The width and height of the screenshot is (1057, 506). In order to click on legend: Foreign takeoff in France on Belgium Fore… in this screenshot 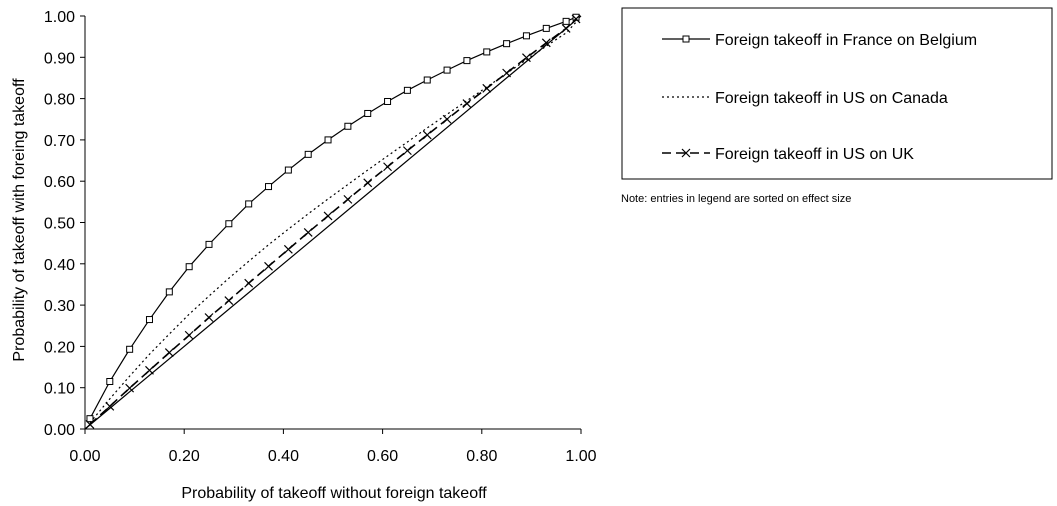, I will do `click(837, 93)`.